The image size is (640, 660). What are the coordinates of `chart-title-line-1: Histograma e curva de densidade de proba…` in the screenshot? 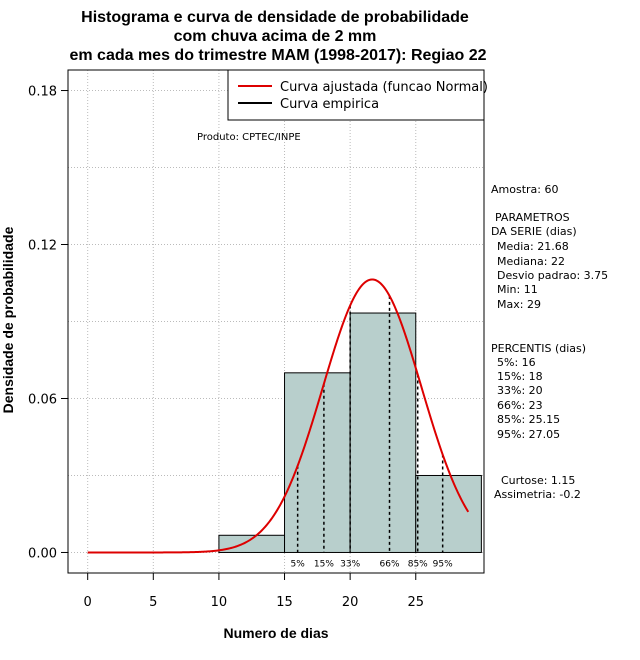 It's located at (275, 17).